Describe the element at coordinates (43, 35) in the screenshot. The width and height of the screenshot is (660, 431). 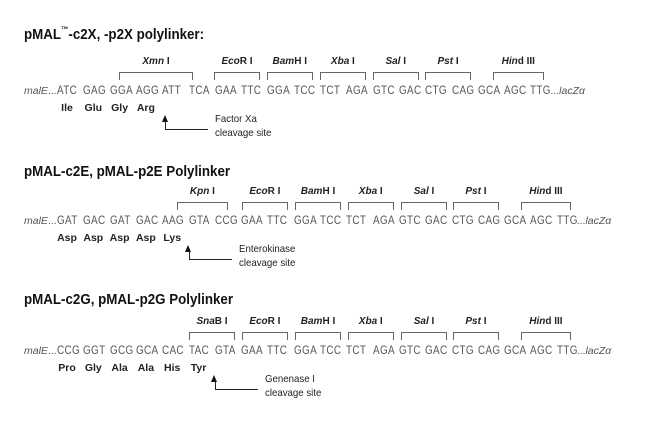
I see `title-text: pMAL` at that location.